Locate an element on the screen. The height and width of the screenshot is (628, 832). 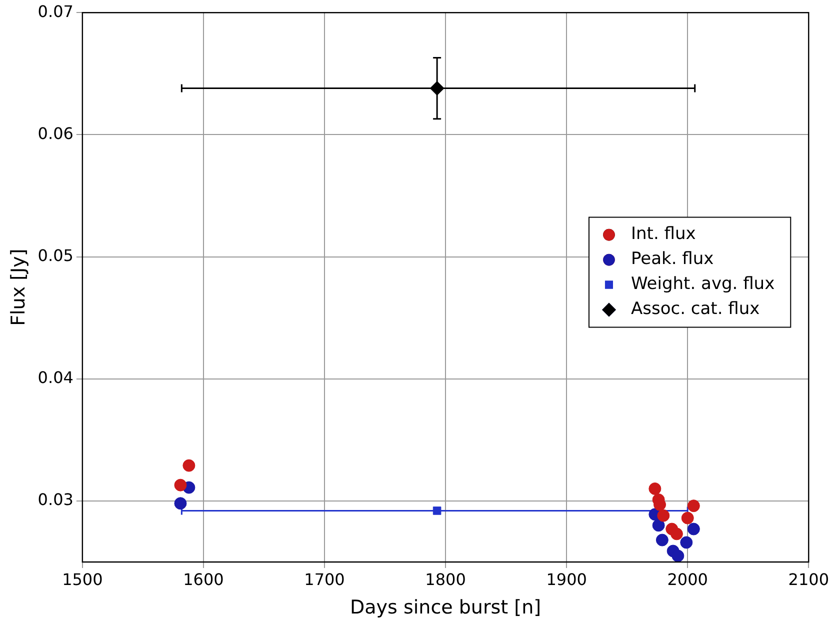
x-tick-label: 1800 is located at coordinates (445, 579).